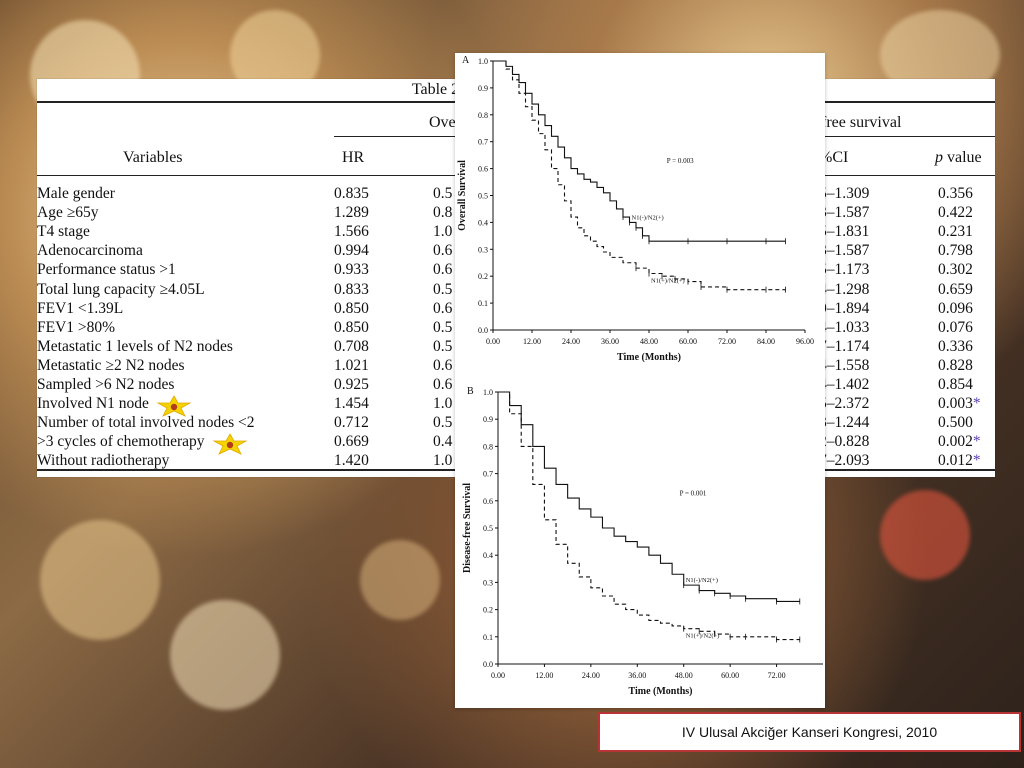  I want to click on cell-variable: Male gender, so click(76, 193).